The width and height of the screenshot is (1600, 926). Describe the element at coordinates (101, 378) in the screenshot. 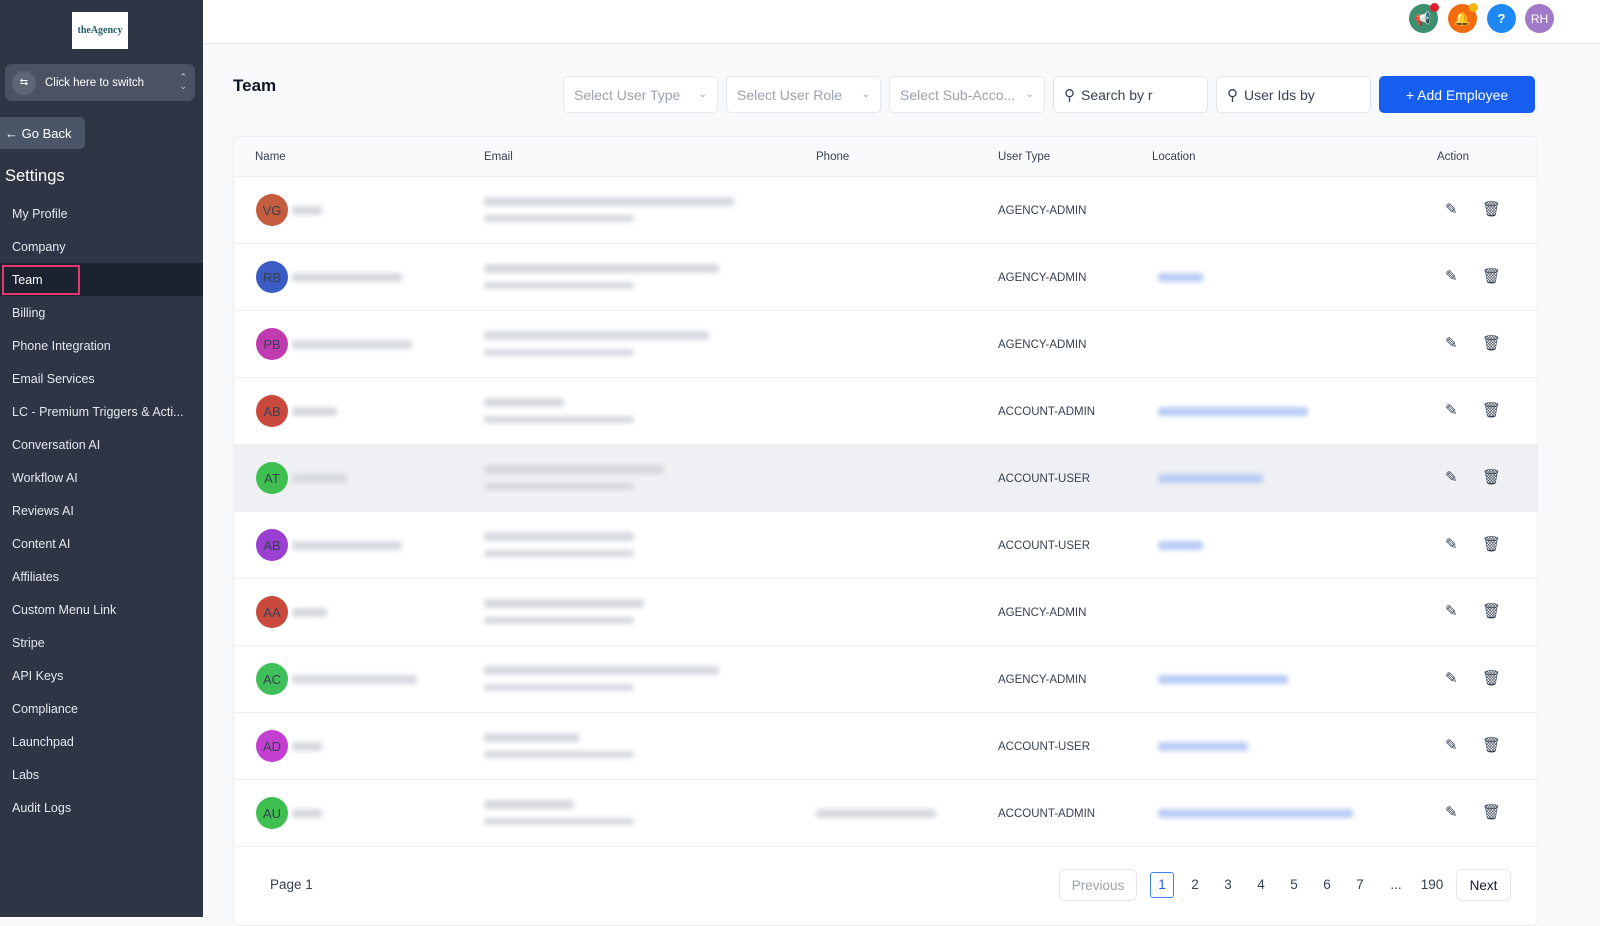

I see `sidebar-item-email-services: Email Services` at that location.